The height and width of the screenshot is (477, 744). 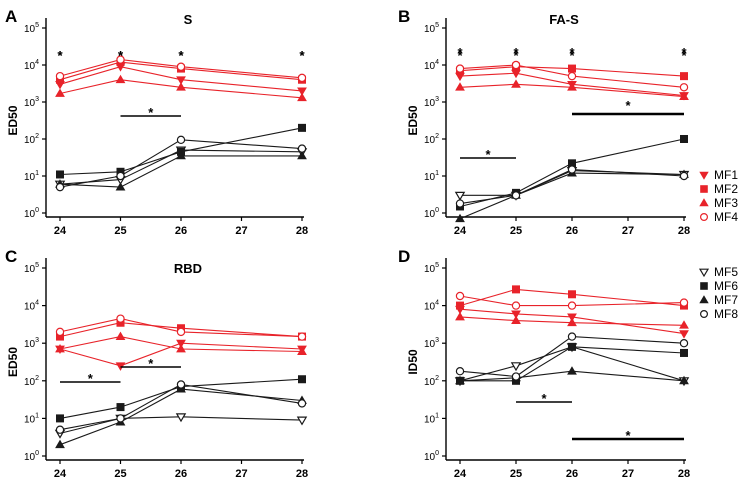 I want to click on y-tick-label: 10¹, so click(x=431, y=176).